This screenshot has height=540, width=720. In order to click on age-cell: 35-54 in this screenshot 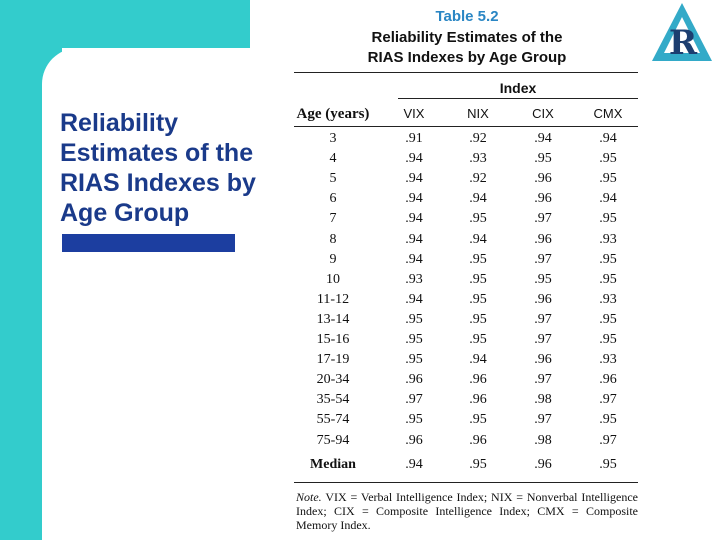, I will do `click(333, 399)`.